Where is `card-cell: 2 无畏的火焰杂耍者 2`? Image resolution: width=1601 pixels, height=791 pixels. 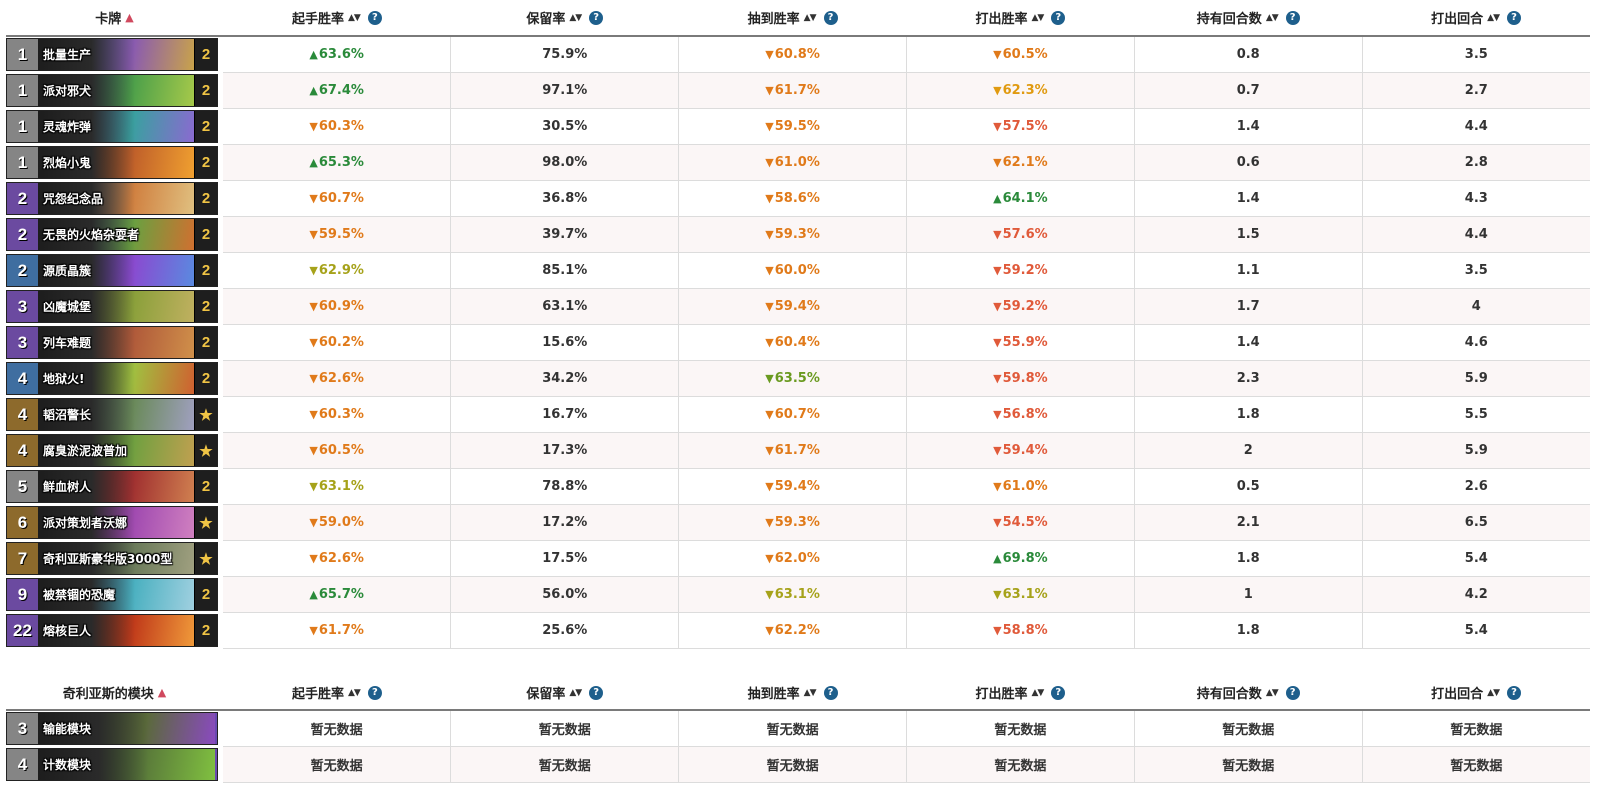 card-cell: 2 无畏的火焰杂耍者 2 is located at coordinates (114, 234).